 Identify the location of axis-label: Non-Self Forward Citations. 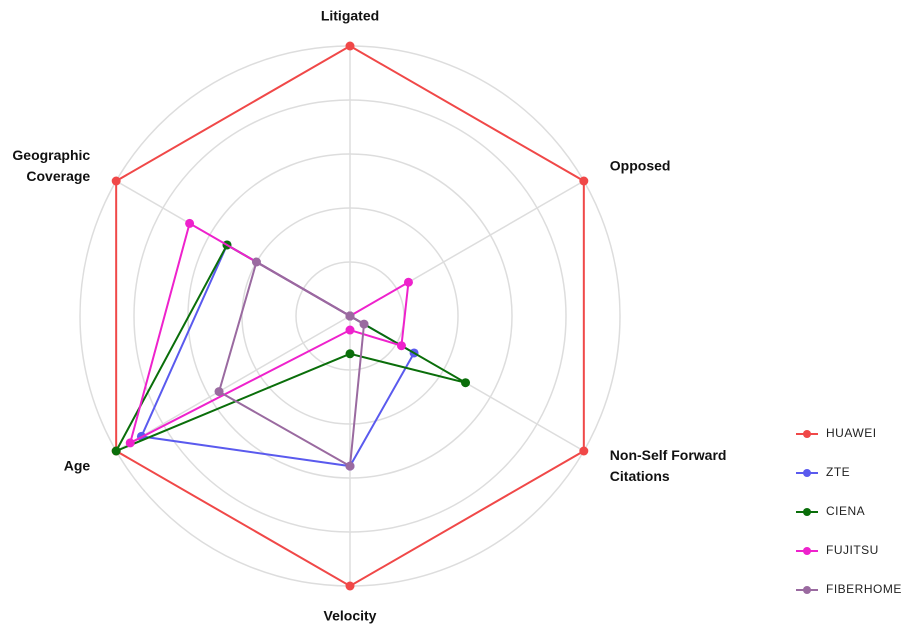
(668, 465).